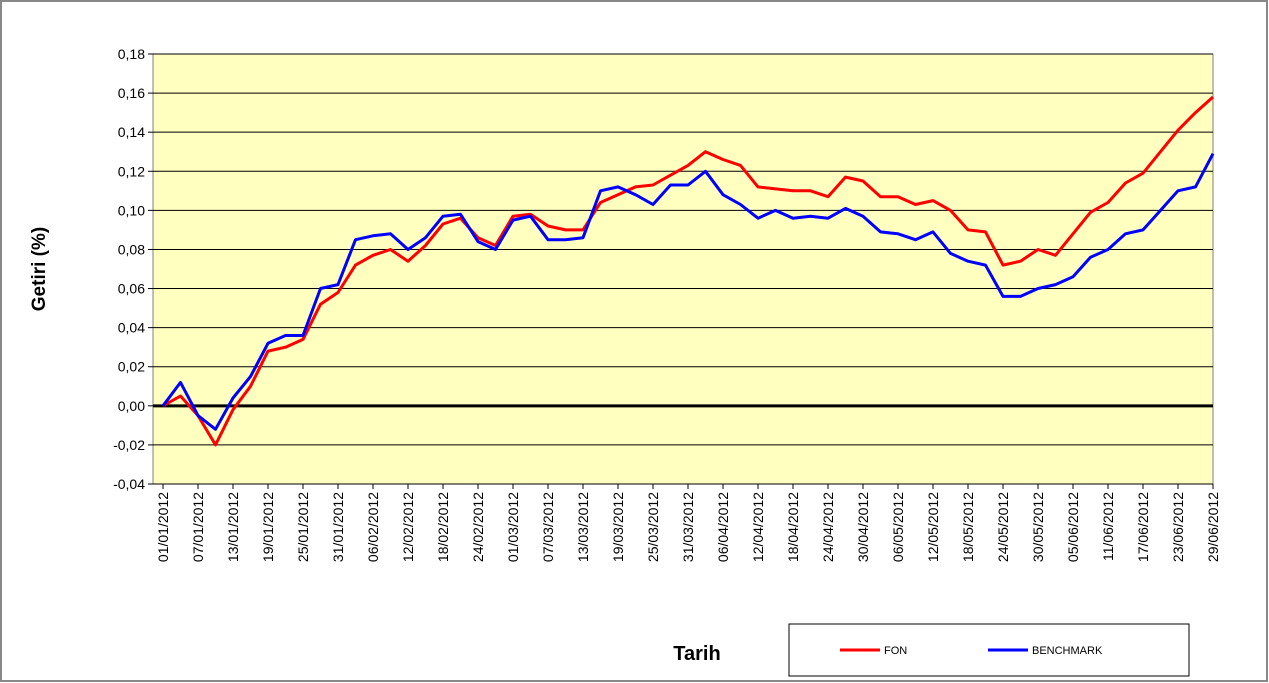 The image size is (1269, 683). Describe the element at coordinates (828, 527) in the screenshot. I see `x-tick-label: 24/04/2012` at that location.